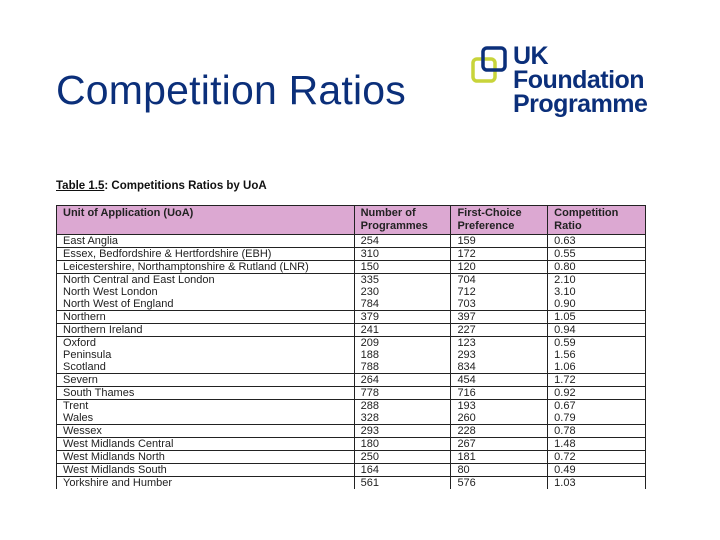 This screenshot has width=720, height=540. I want to click on logo-line-1: UK, so click(531, 56).